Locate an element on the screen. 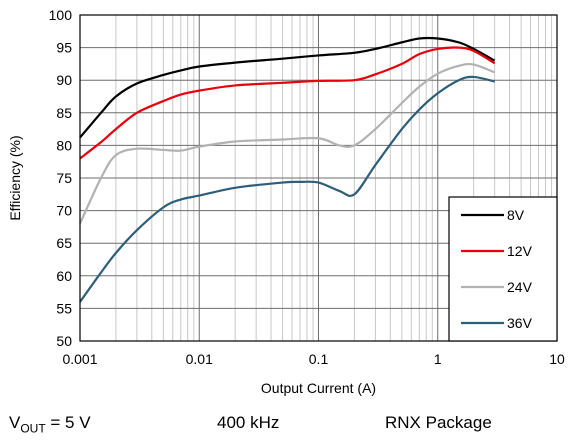  x-tick-label: 0.001 is located at coordinates (79, 359).